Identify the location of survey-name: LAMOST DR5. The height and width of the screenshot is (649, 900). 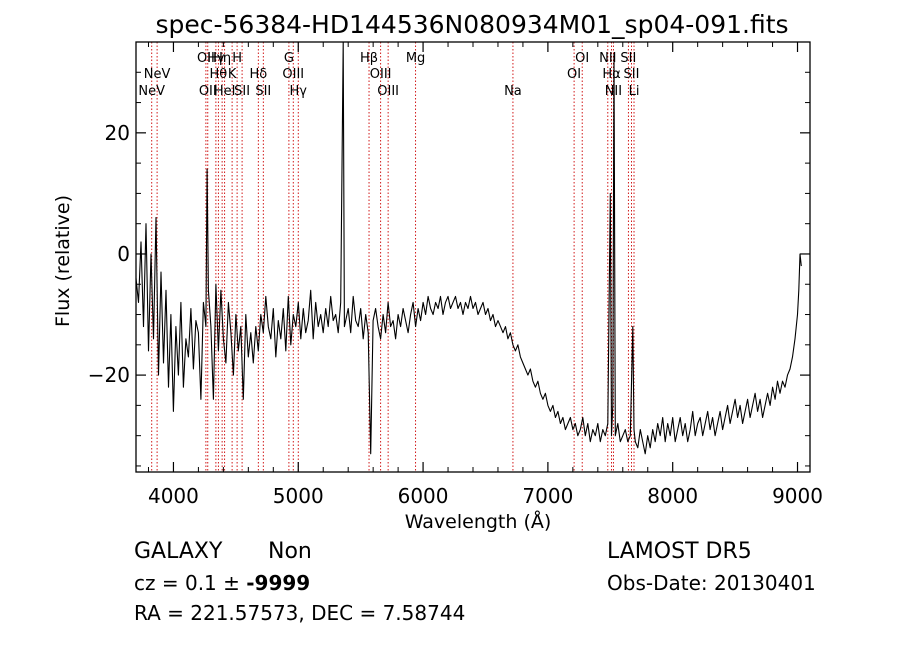
(679, 551).